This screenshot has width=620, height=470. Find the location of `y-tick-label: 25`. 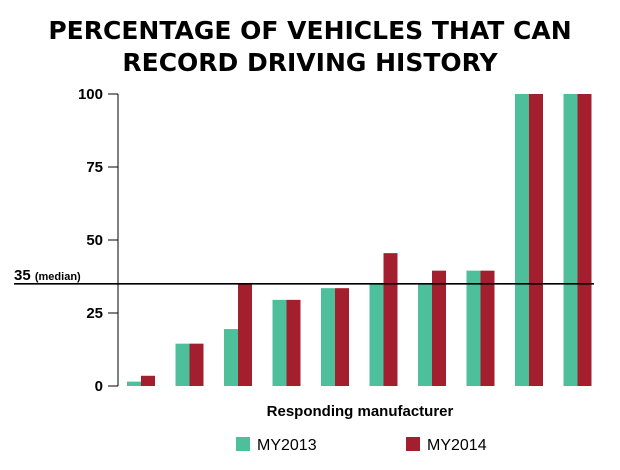

y-tick-label: 25 is located at coordinates (94, 313).